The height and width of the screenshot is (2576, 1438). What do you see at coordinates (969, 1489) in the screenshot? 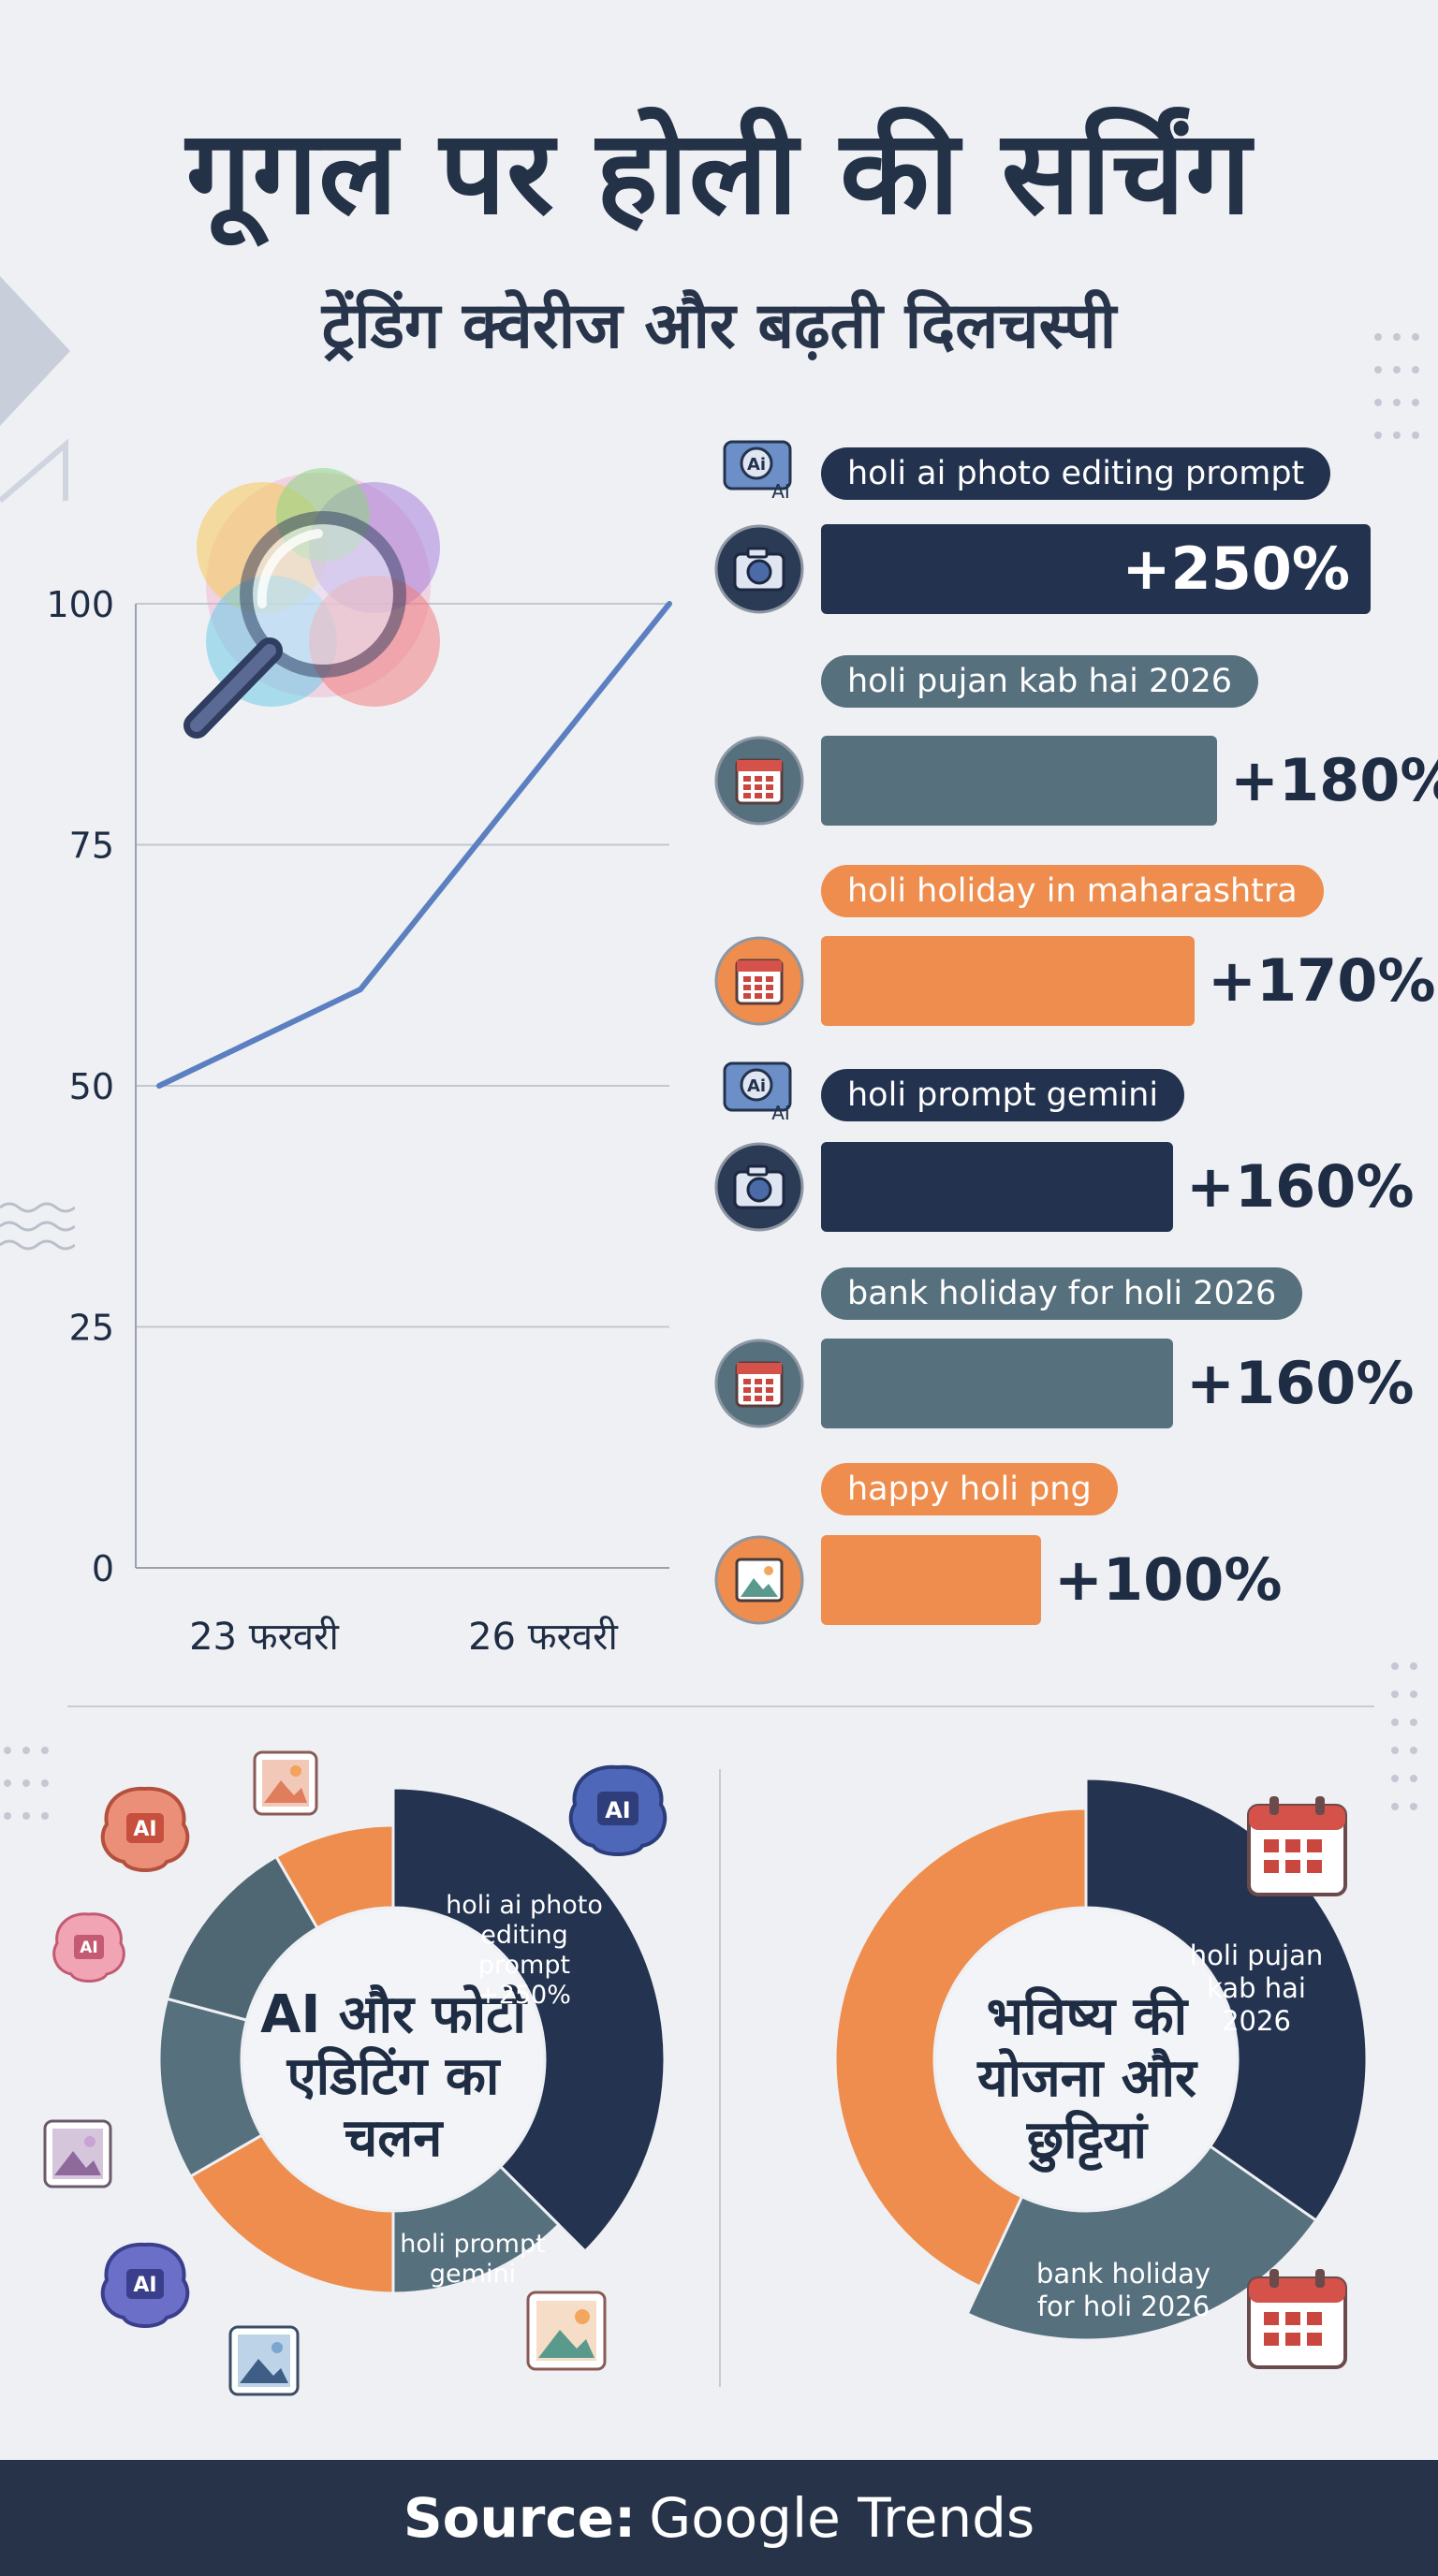
I see `query-label: happy holi png` at bounding box center [969, 1489].